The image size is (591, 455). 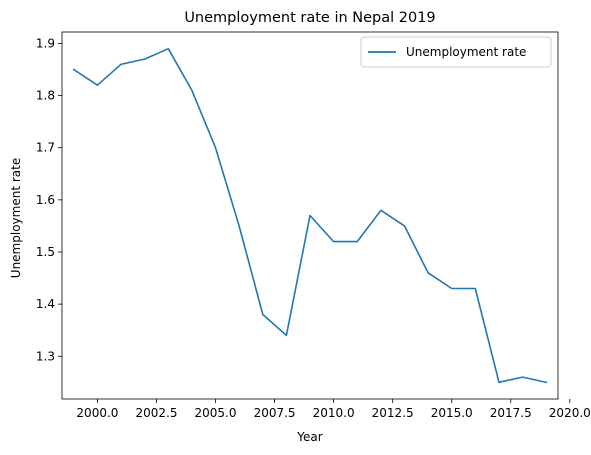 I want to click on x-tick-label: 2012.5, so click(x=393, y=413).